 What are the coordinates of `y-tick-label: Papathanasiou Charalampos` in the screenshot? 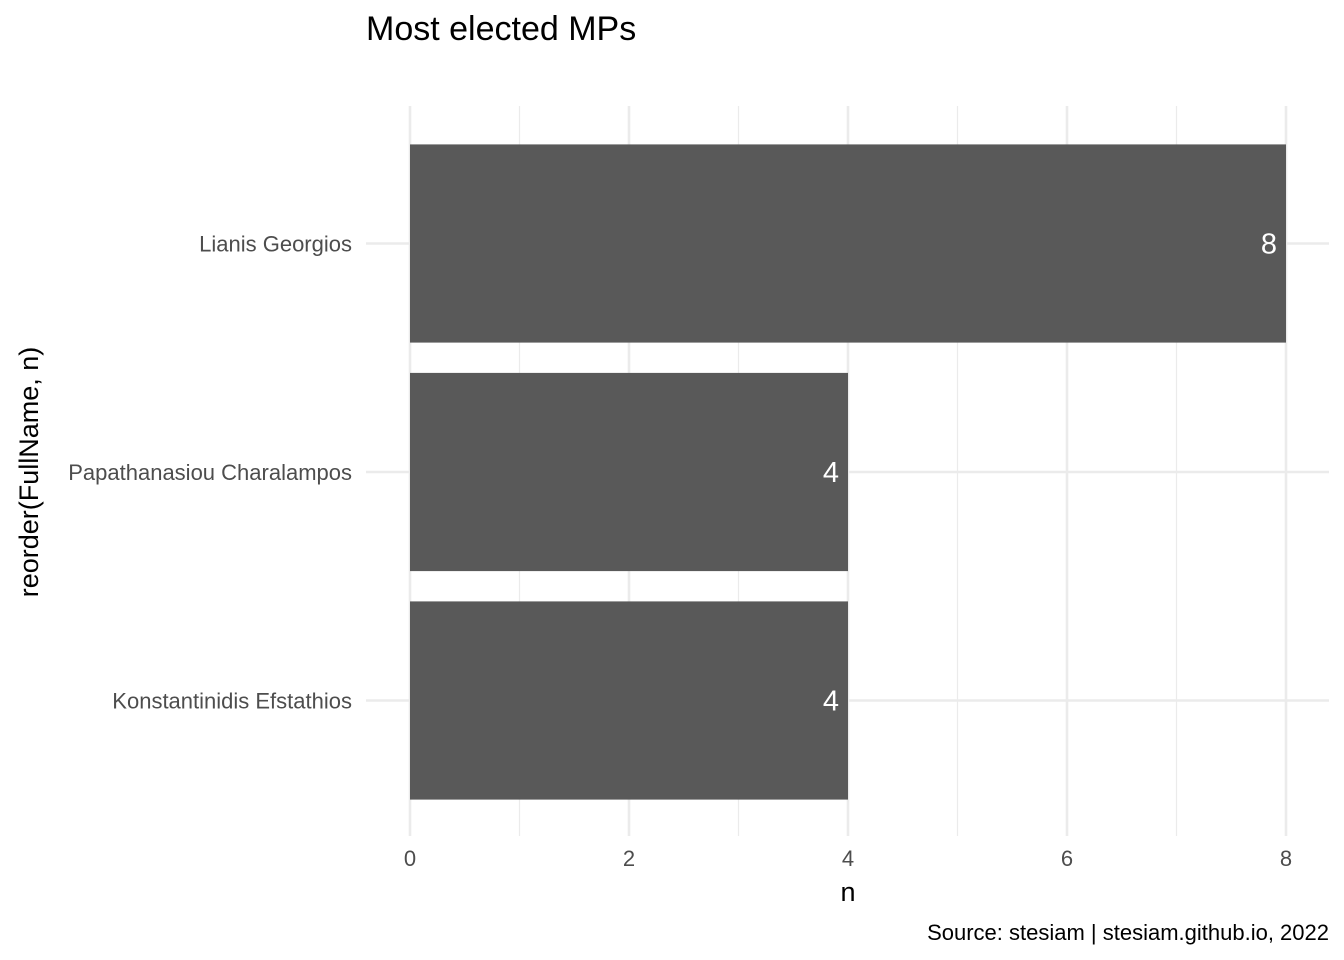 It's located at (210, 472).